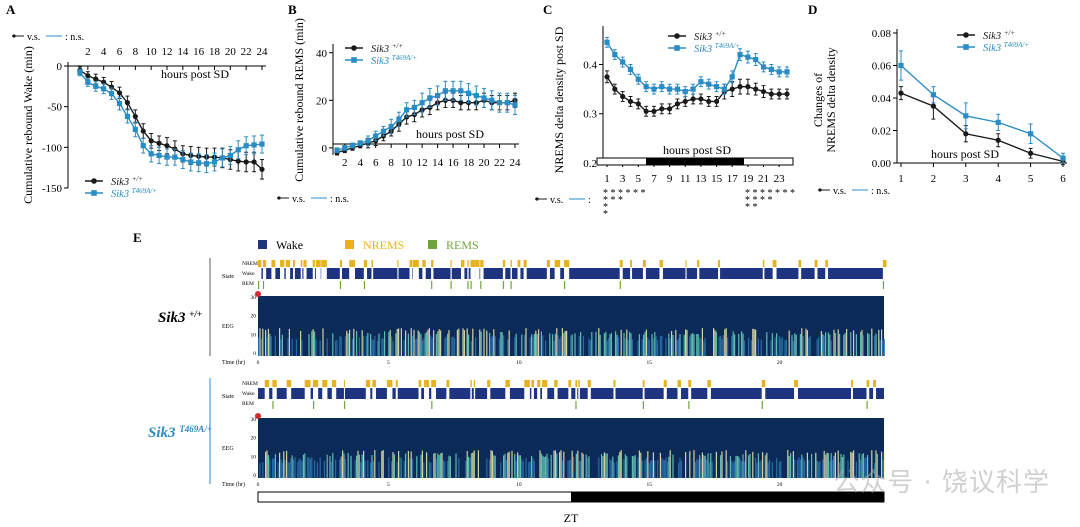  What do you see at coordinates (228, 277) in the screenshot?
I see `state-axis-label: State` at bounding box center [228, 277].